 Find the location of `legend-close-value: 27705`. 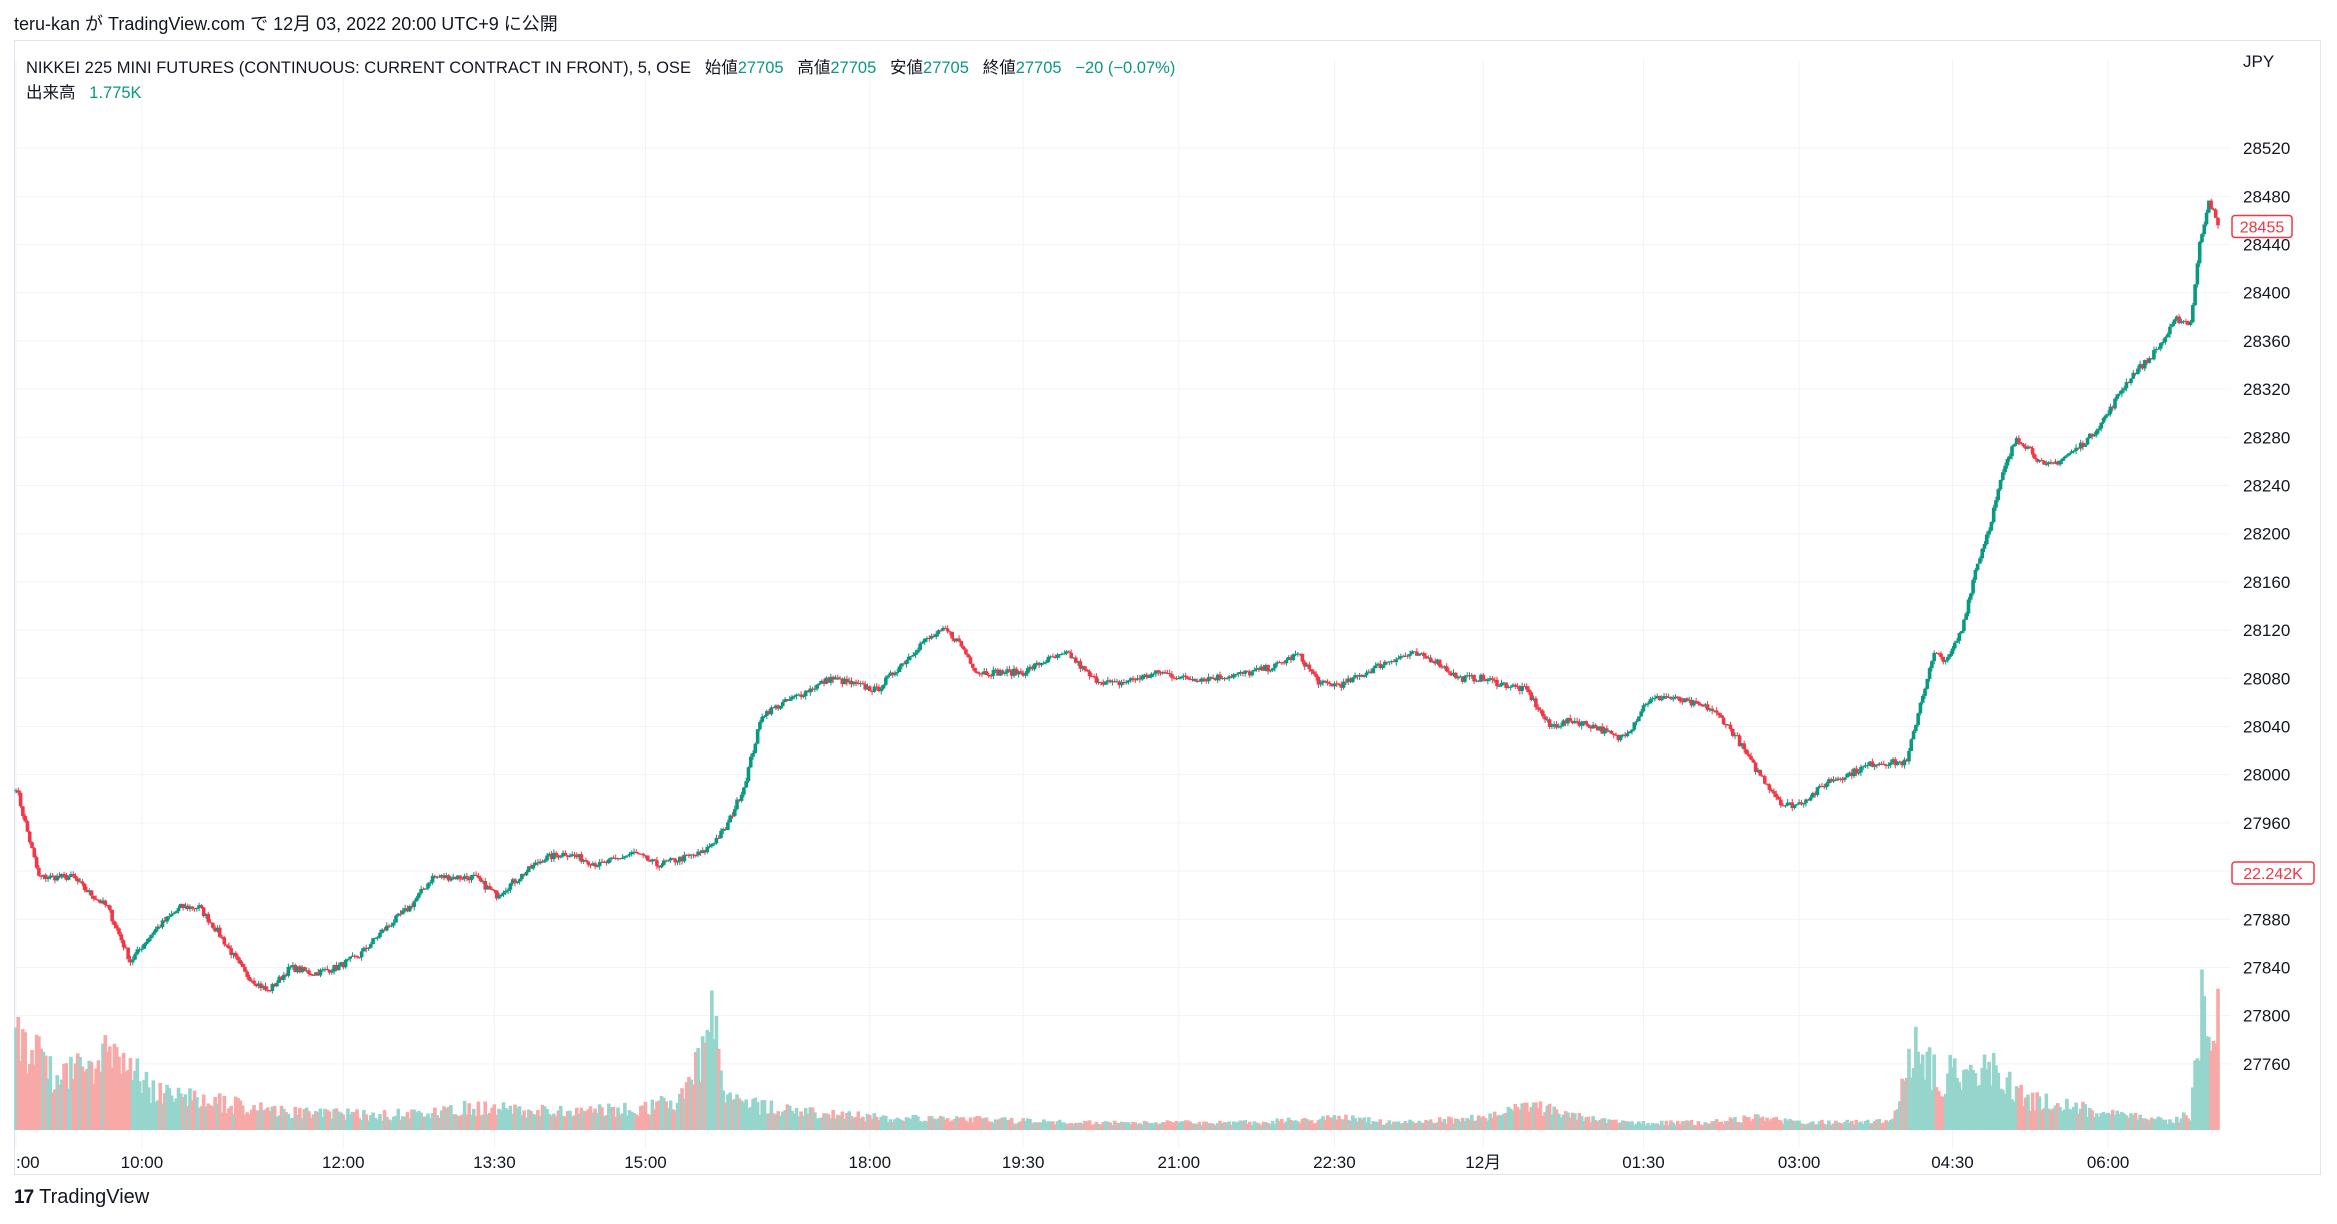

legend-close-value: 27705 is located at coordinates (1038, 68).